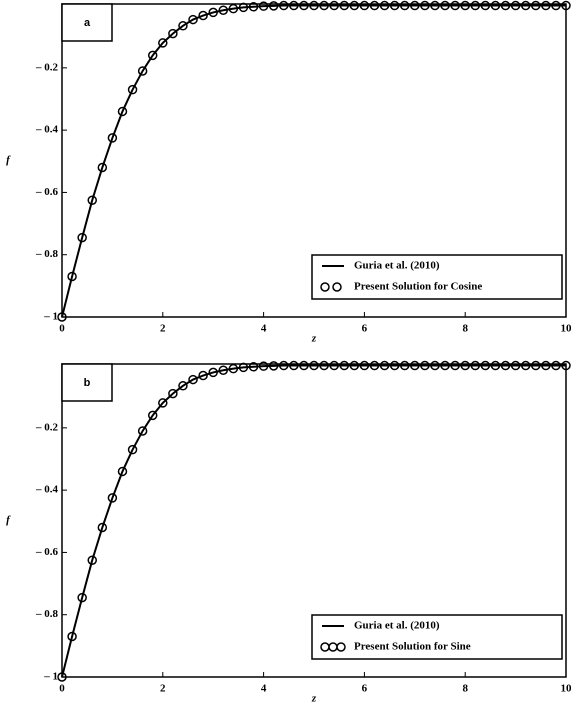 This screenshot has height=714, width=572. I want to click on legend-marker, so click(337, 287).